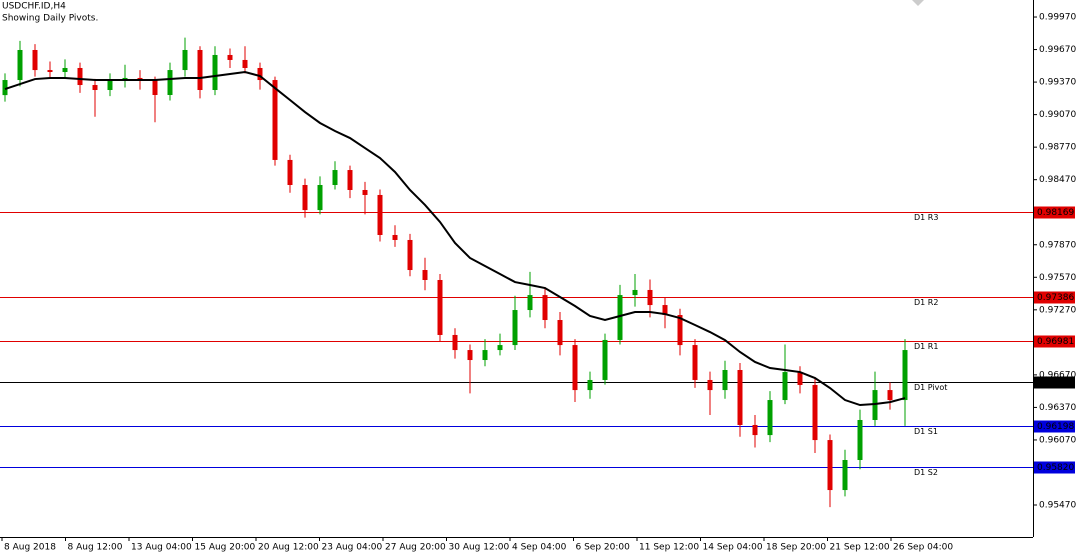 The width and height of the screenshot is (1081, 555). What do you see at coordinates (34, 7) in the screenshot?
I see `chart-title: USDCHF.ID,H4` at bounding box center [34, 7].